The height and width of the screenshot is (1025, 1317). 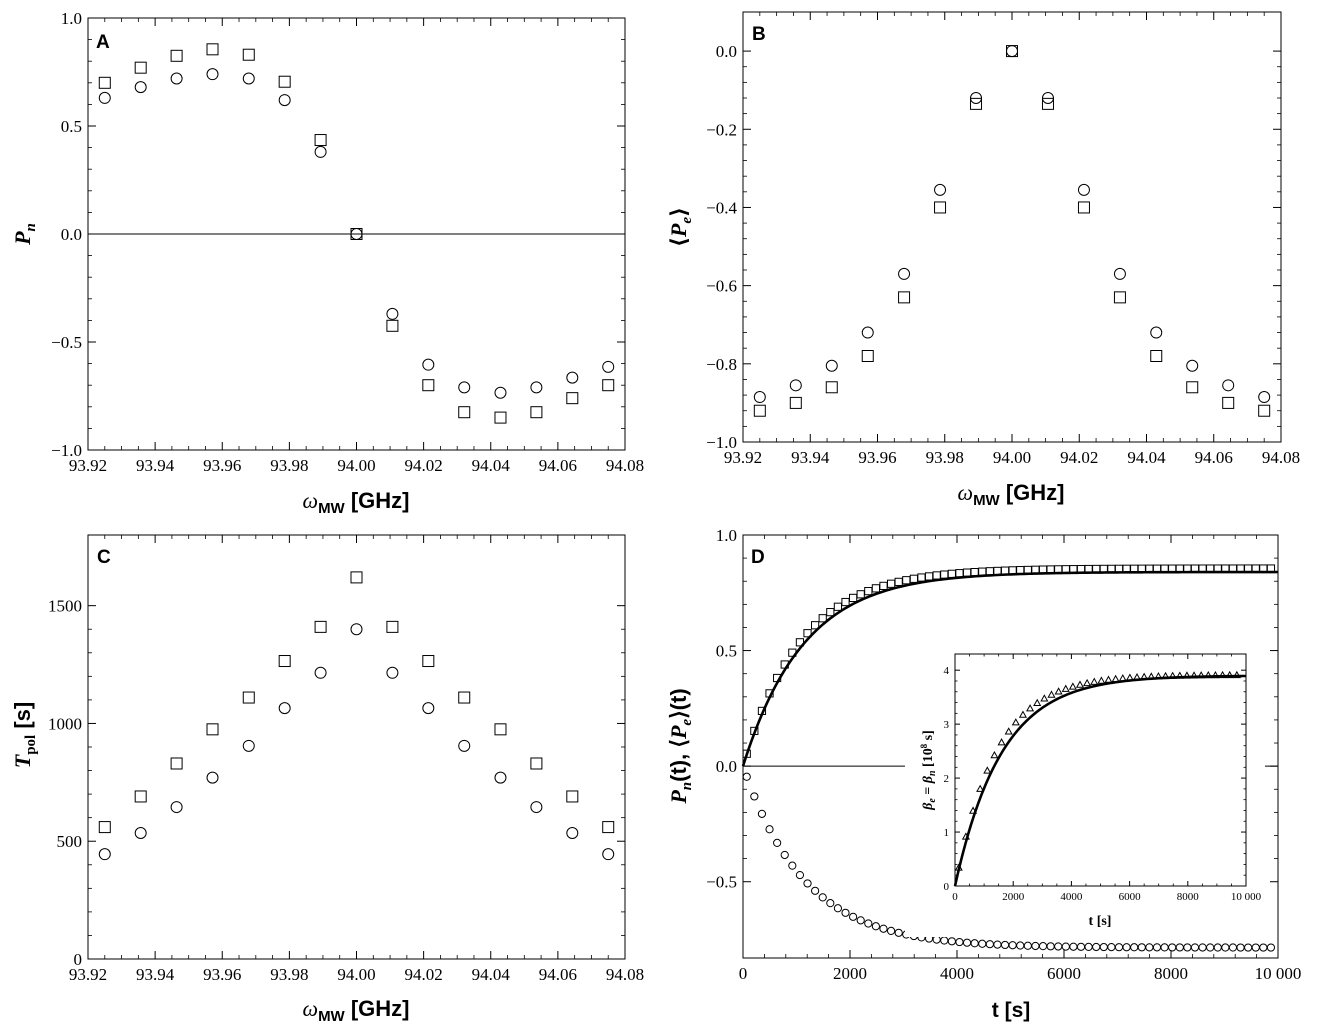 I want to click on panel-a-ylabel: Pn, so click(x=24, y=234).